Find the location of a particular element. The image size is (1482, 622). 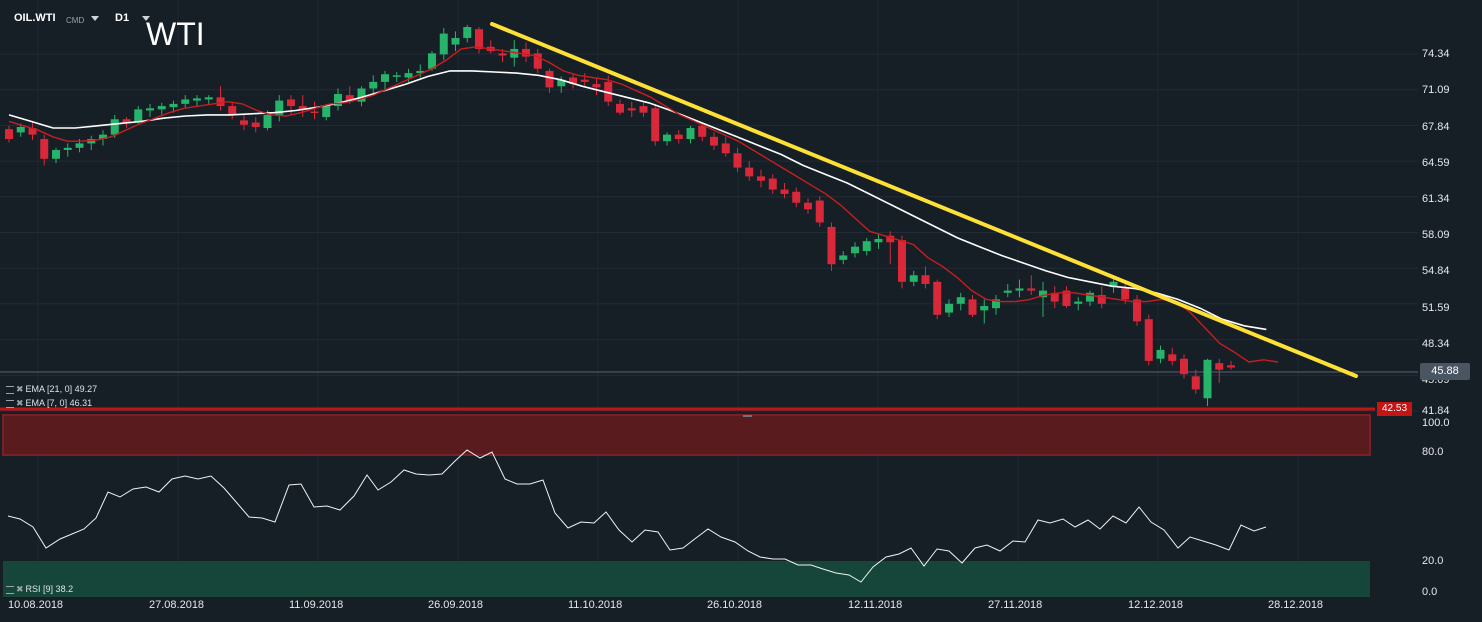

ema7-label: EMA [7, 0] 46.31 is located at coordinates (59, 403).